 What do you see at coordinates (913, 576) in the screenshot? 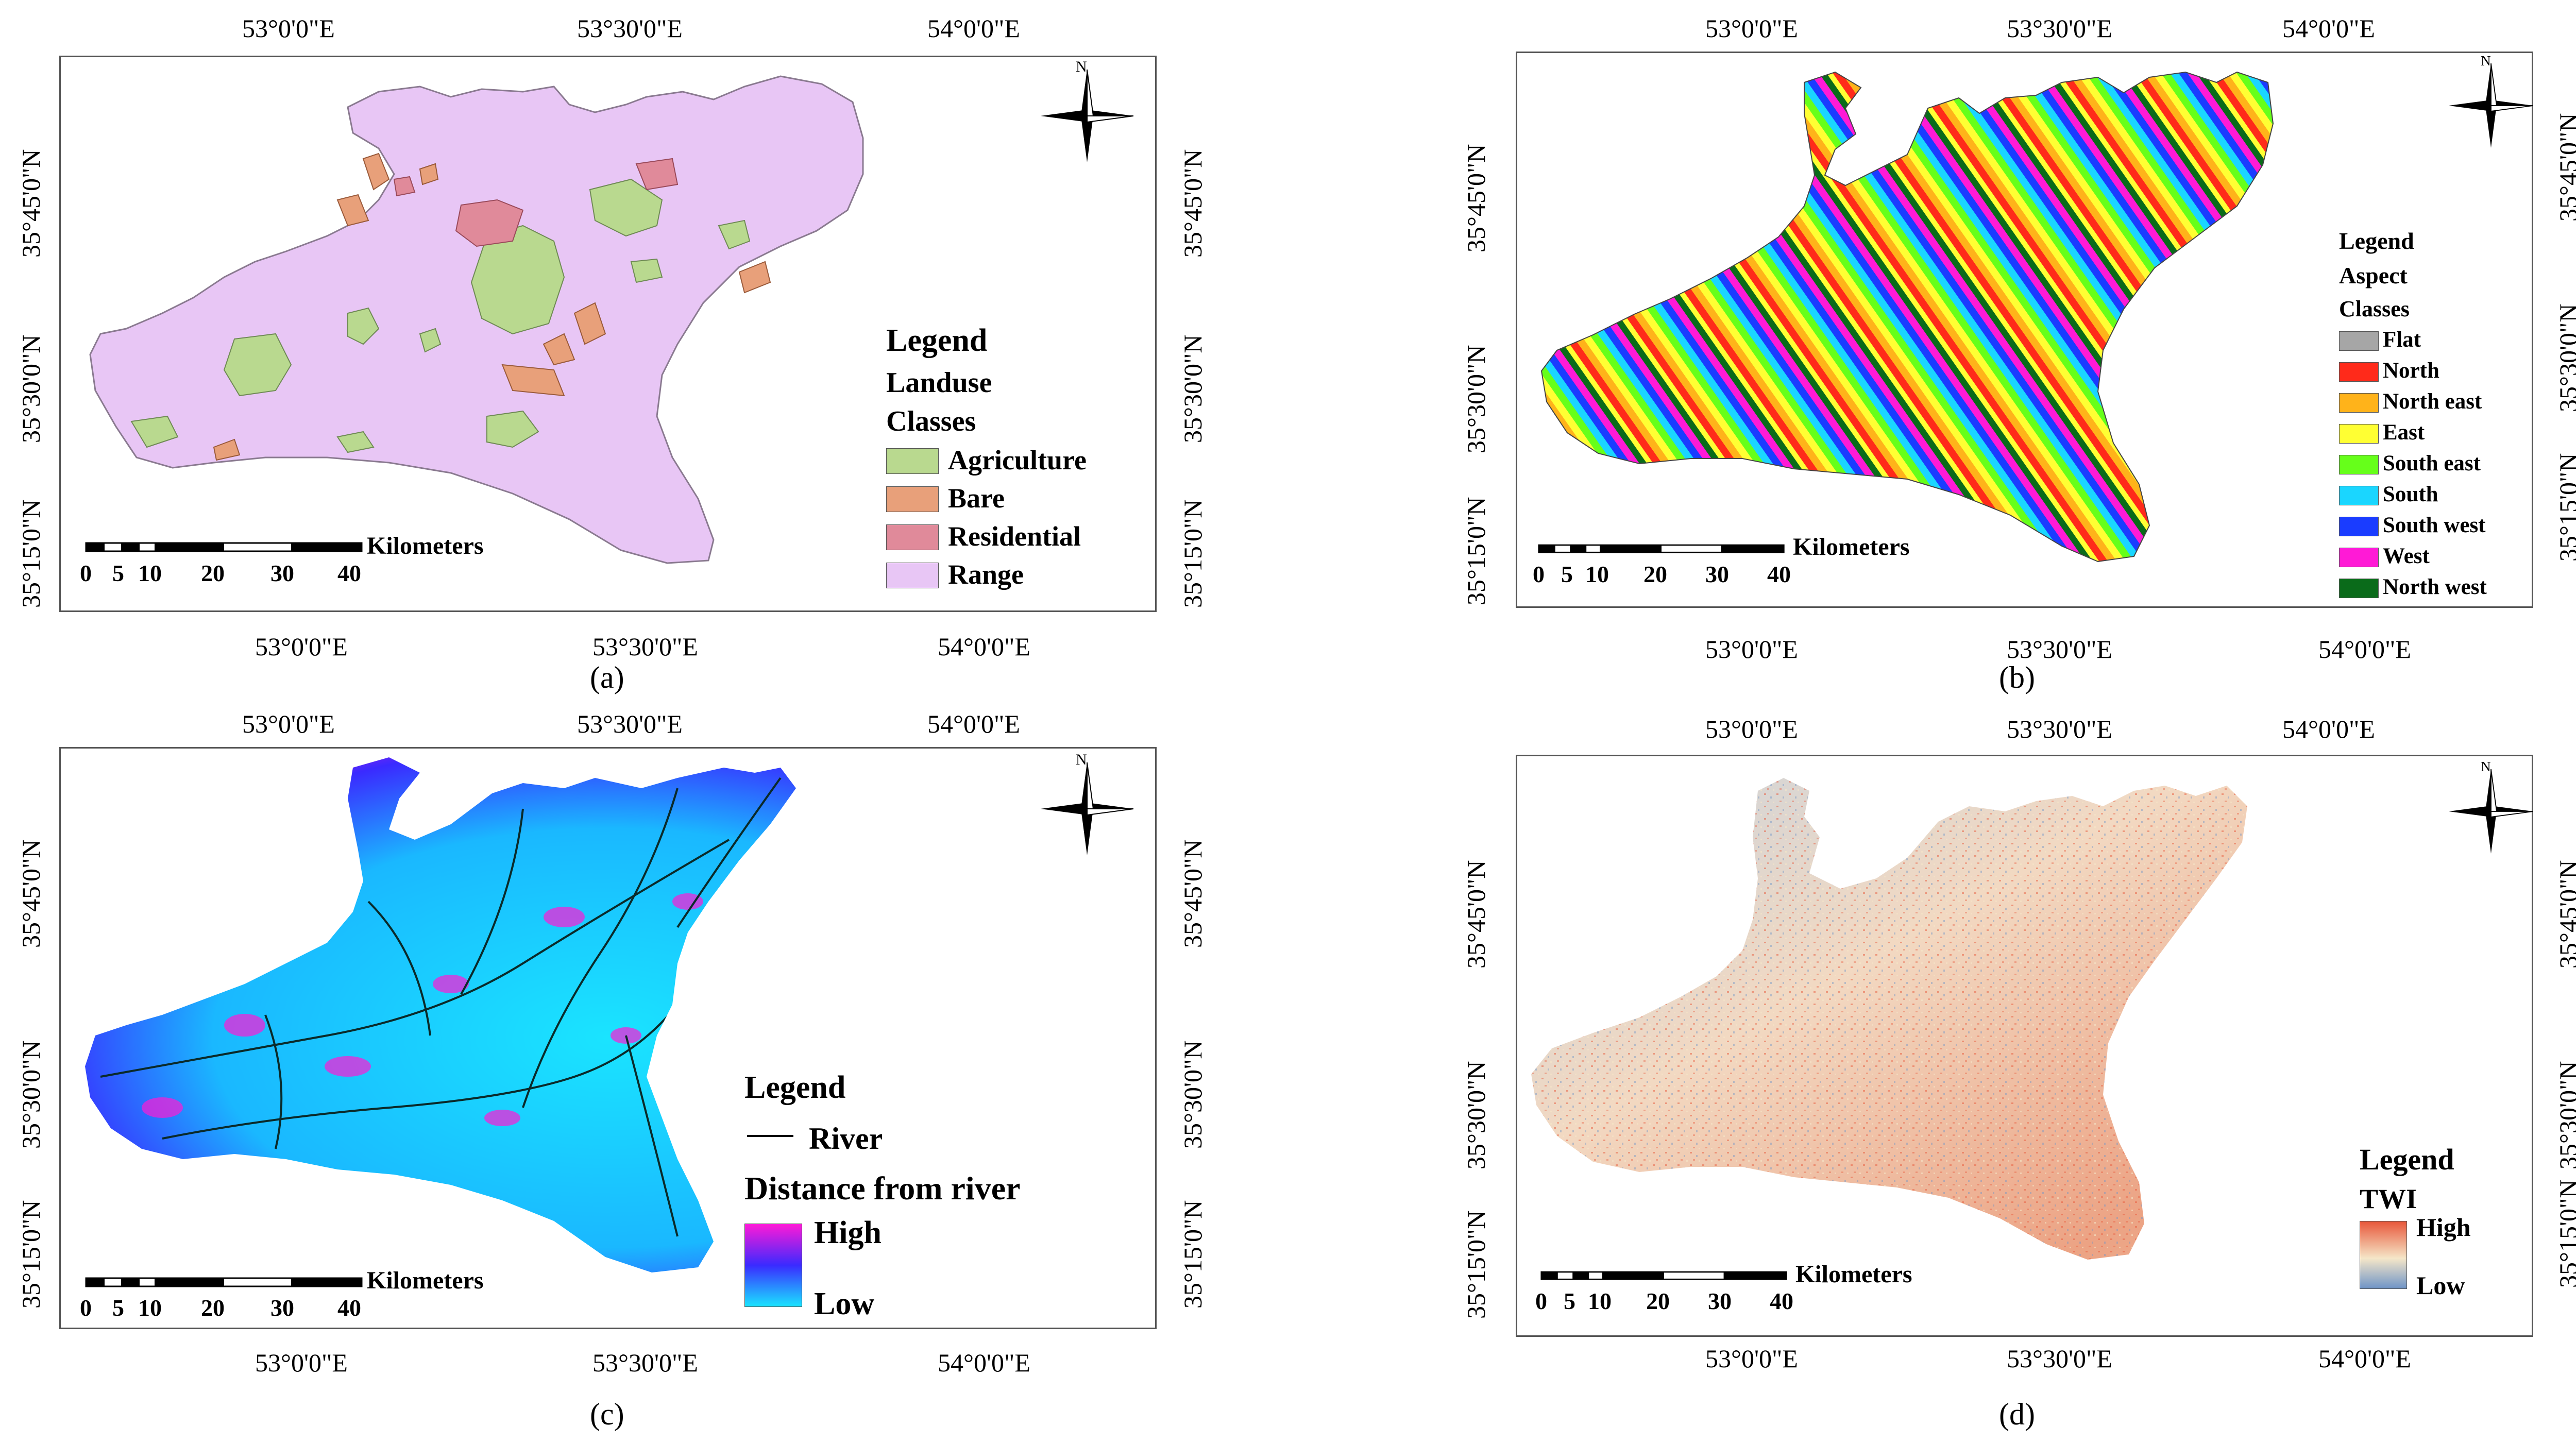
I see `panel-a-legend-swatch-range` at bounding box center [913, 576].